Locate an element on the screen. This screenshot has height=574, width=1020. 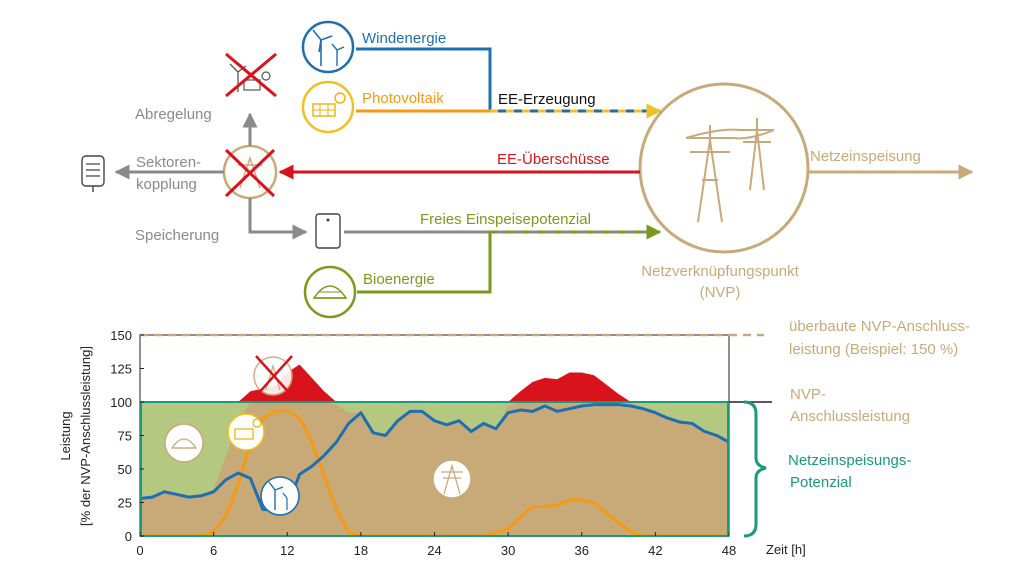
battery-icon is located at coordinates (328, 231).